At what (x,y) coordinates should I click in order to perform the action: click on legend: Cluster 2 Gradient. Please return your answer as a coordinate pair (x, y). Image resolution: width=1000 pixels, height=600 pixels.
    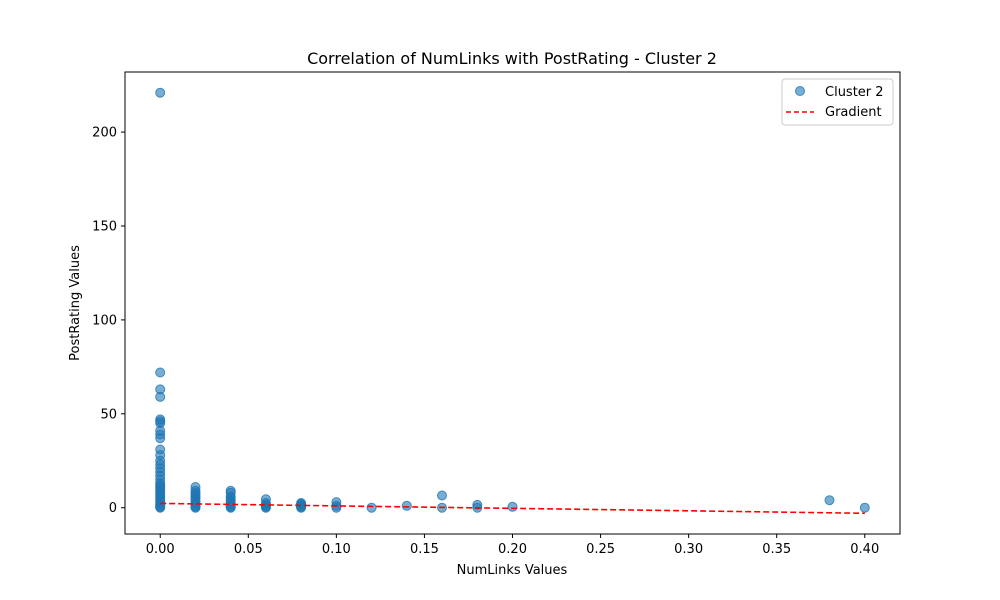
    Looking at the image, I should click on (837, 102).